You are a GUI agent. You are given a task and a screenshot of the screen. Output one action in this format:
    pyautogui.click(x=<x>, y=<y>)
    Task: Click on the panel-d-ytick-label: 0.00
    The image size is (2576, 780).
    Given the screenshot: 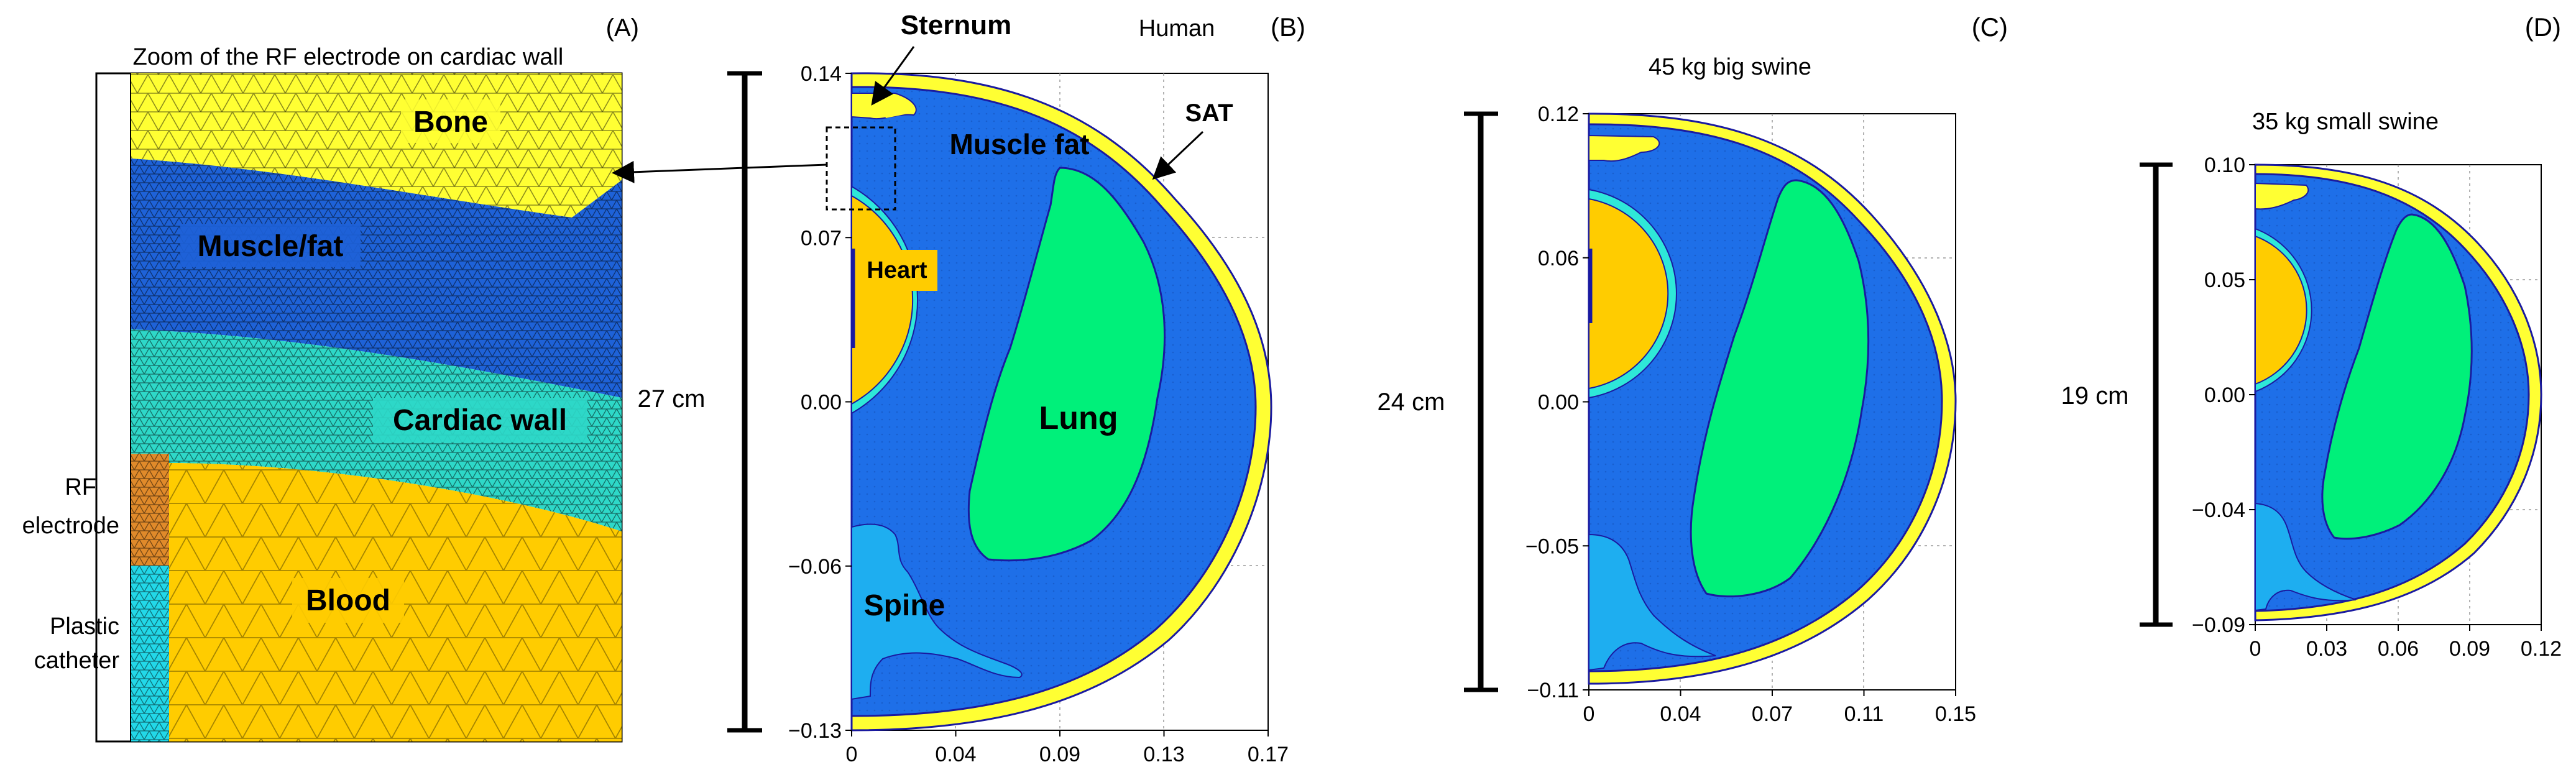 What is the action you would take?
    pyautogui.click(x=2224, y=395)
    